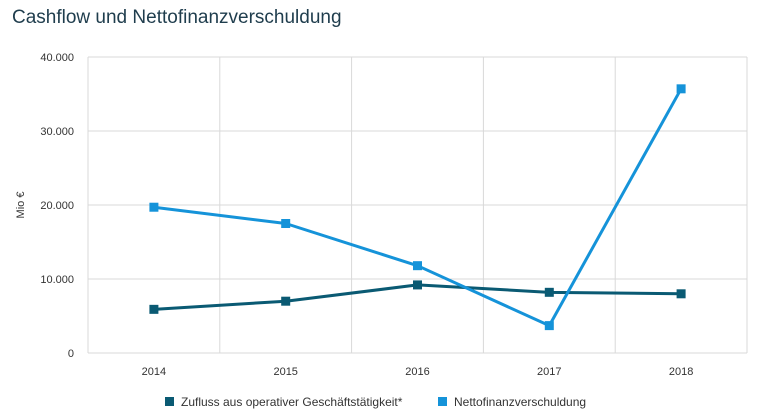 The image size is (758, 418). I want to click on y-axis-label: Mio €, so click(21, 205).